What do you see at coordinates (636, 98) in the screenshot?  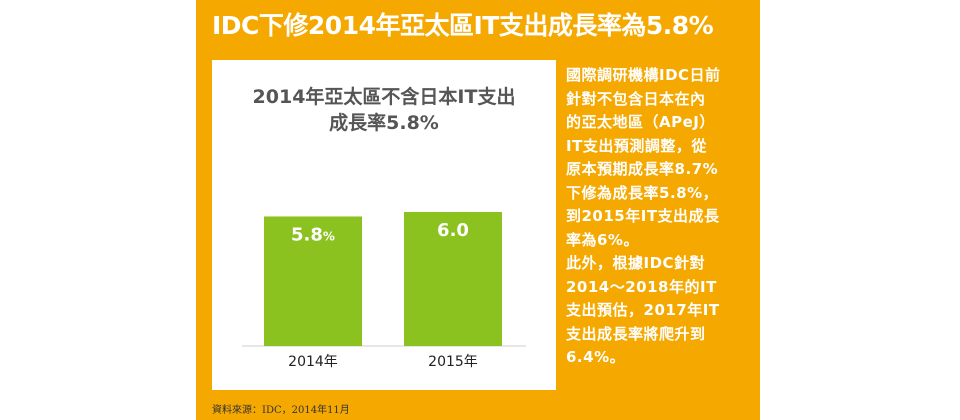 I see `description-line: 針對不包含日本在內` at bounding box center [636, 98].